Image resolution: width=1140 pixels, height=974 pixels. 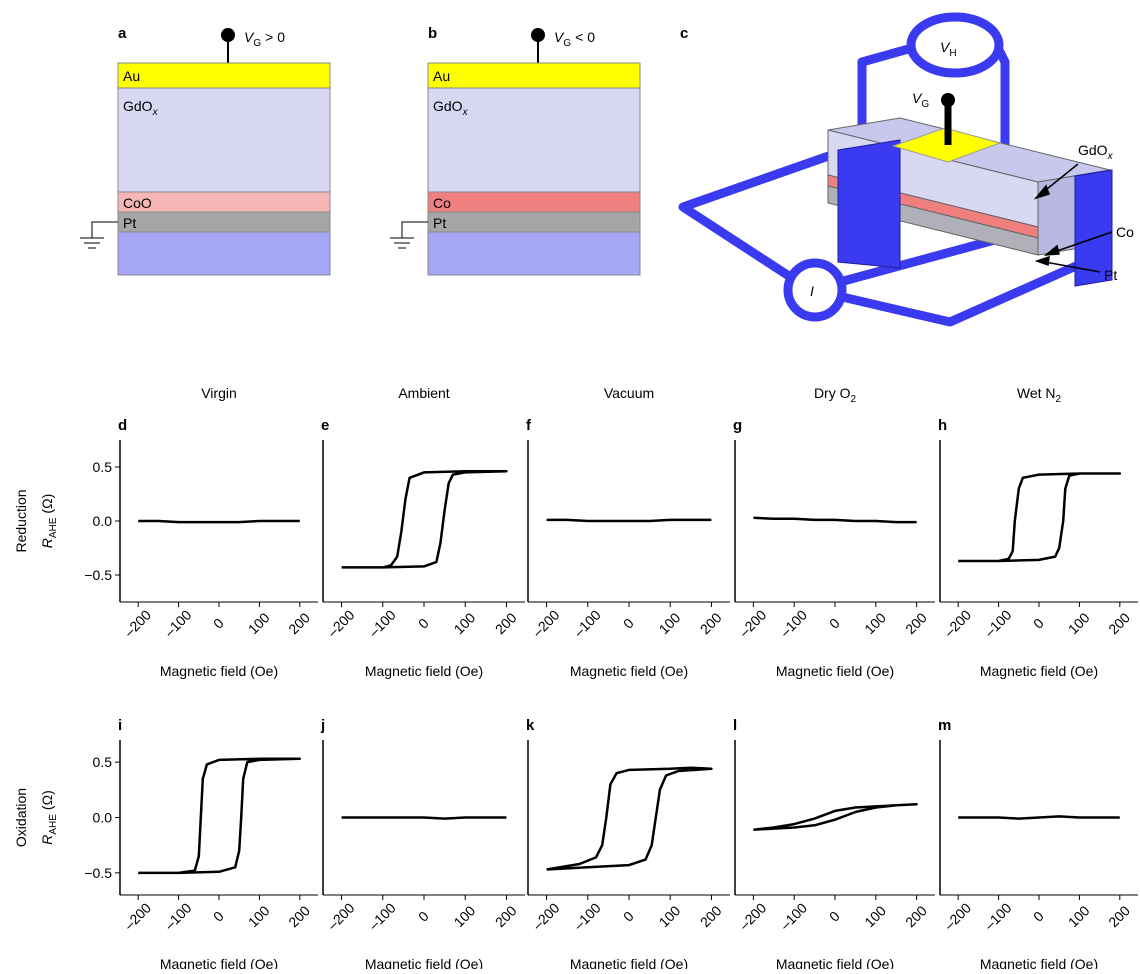 I want to click on panel-a: a VG > 0 Au GdOx CoO Pt, so click(x=205, y=150).